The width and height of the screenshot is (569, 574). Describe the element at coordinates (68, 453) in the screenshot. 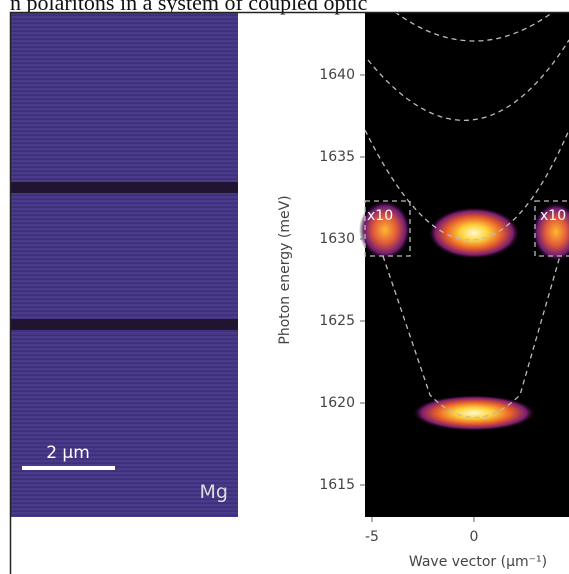

I see `scale-bar-label: 2 μm` at that location.